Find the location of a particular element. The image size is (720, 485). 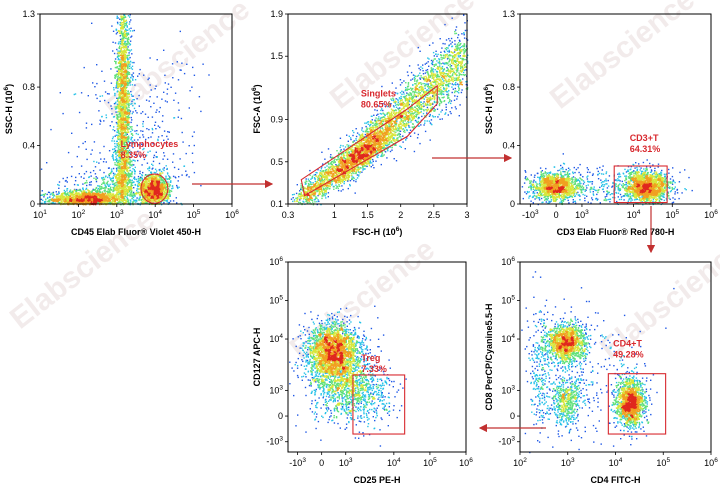

watermark-3: Elabscience is located at coordinates (622, 58).